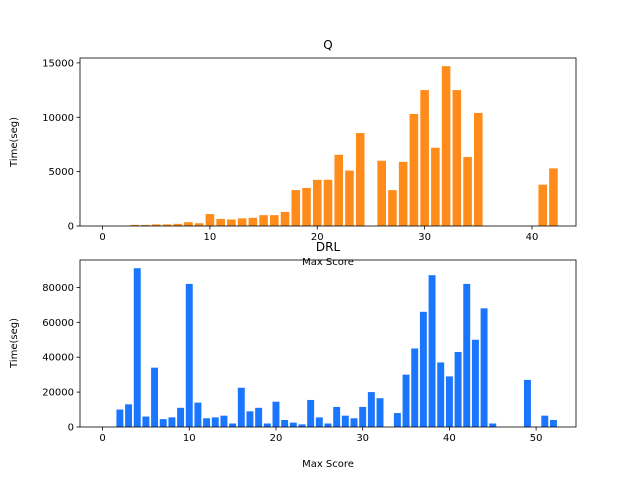  I want to click on drl-y-ticks: 0 20000 40000 60000 80000, so click(61, 358).